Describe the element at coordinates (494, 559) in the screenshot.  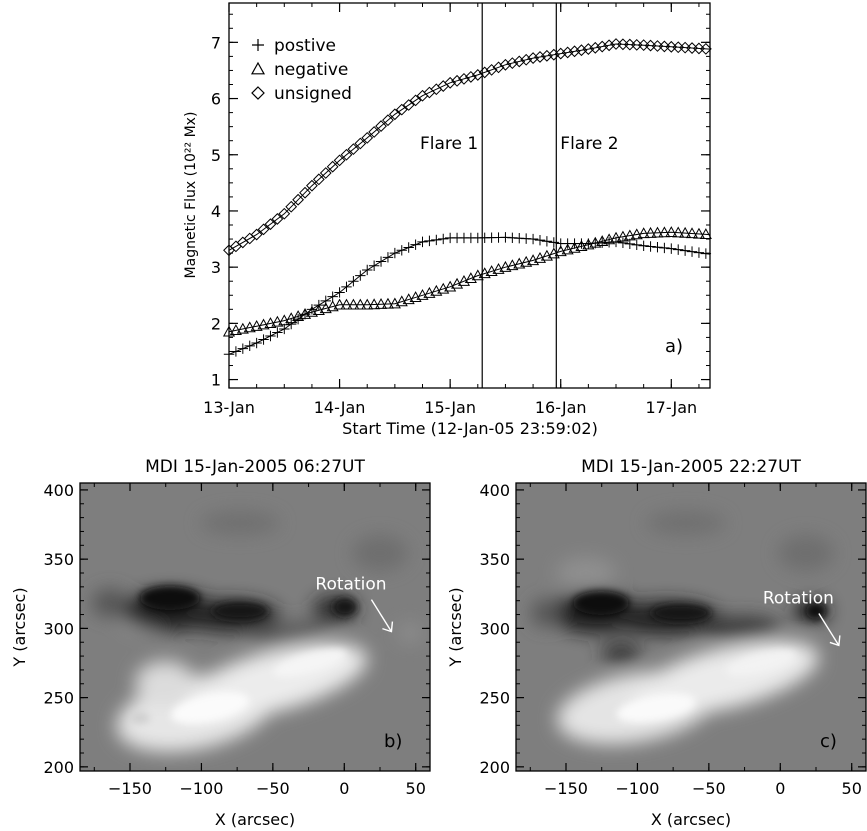
I see `y-tick-label: 350` at that location.